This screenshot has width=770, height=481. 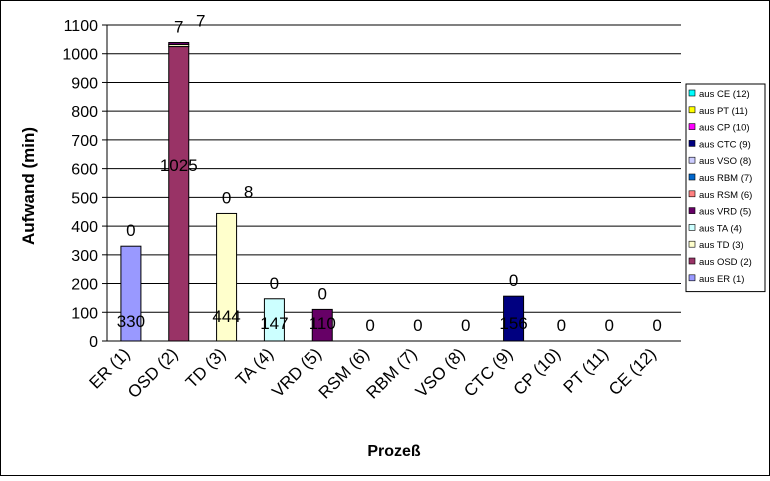 What do you see at coordinates (394, 451) in the screenshot?
I see `x-axis-title: Prozeß` at bounding box center [394, 451].